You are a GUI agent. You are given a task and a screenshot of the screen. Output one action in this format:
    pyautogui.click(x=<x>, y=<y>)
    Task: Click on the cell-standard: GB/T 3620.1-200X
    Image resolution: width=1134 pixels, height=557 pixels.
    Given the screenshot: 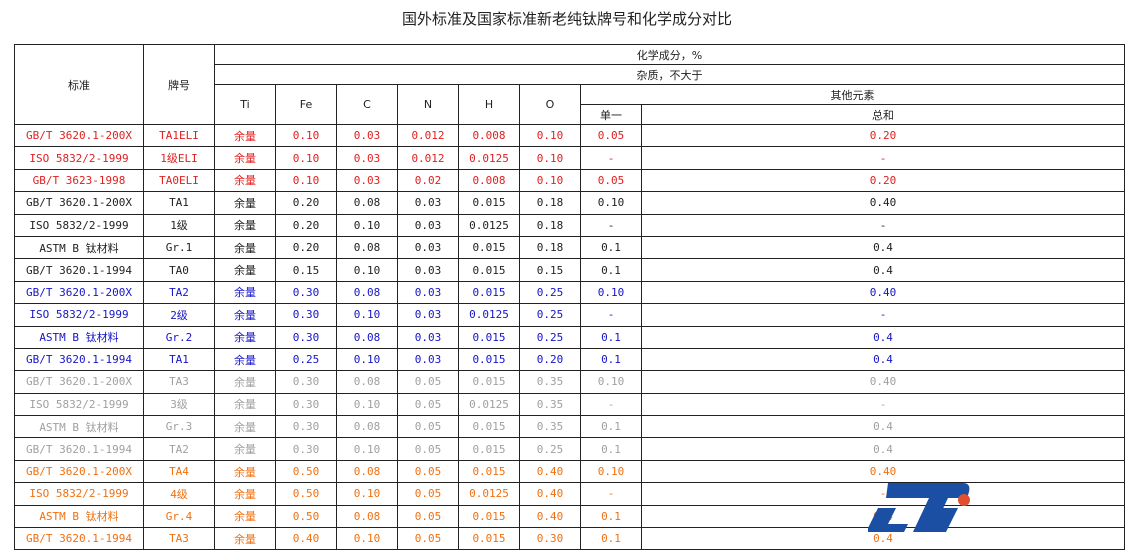 What is the action you would take?
    pyautogui.click(x=79, y=135)
    